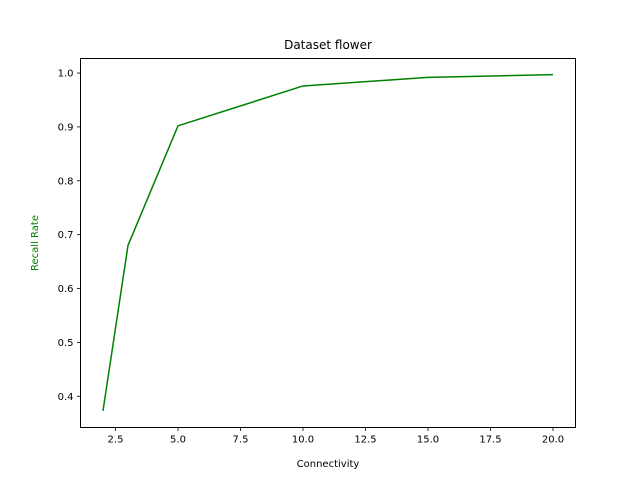 The height and width of the screenshot is (480, 640). What do you see at coordinates (66, 343) in the screenshot?
I see `y-tick-label: 0.5` at bounding box center [66, 343].